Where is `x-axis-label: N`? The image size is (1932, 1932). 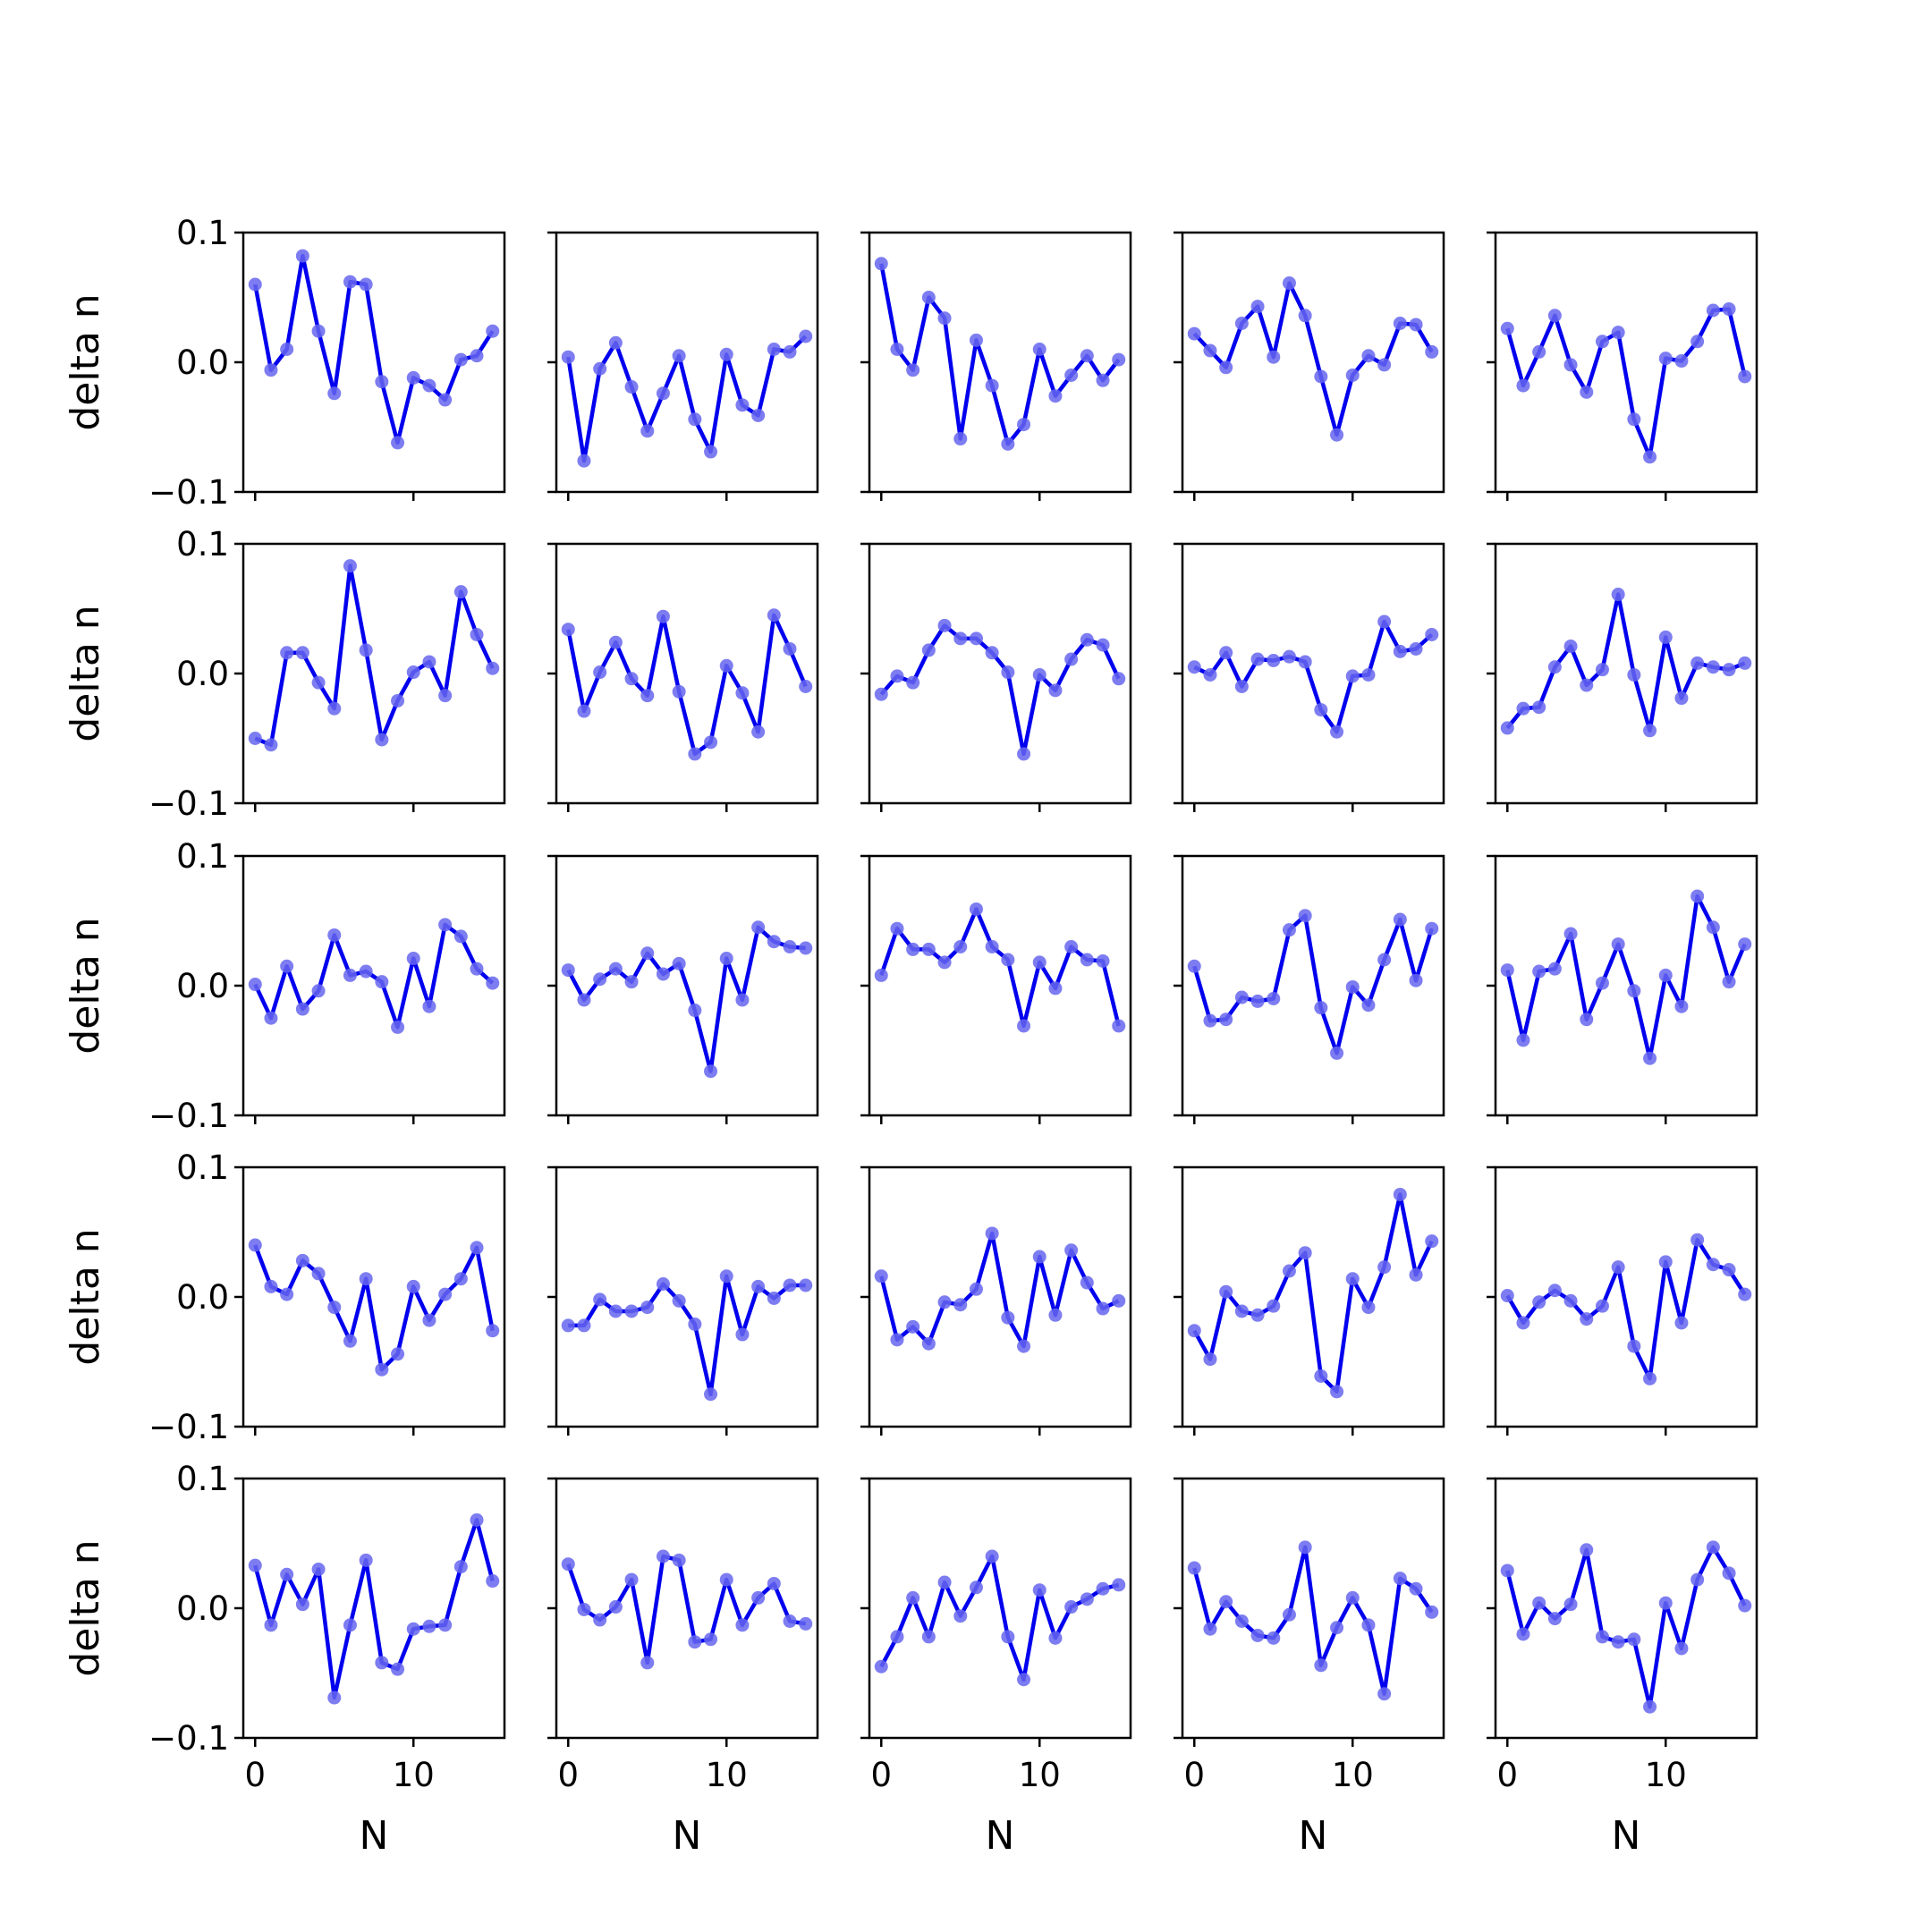
x-axis-label: N is located at coordinates (687, 1836).